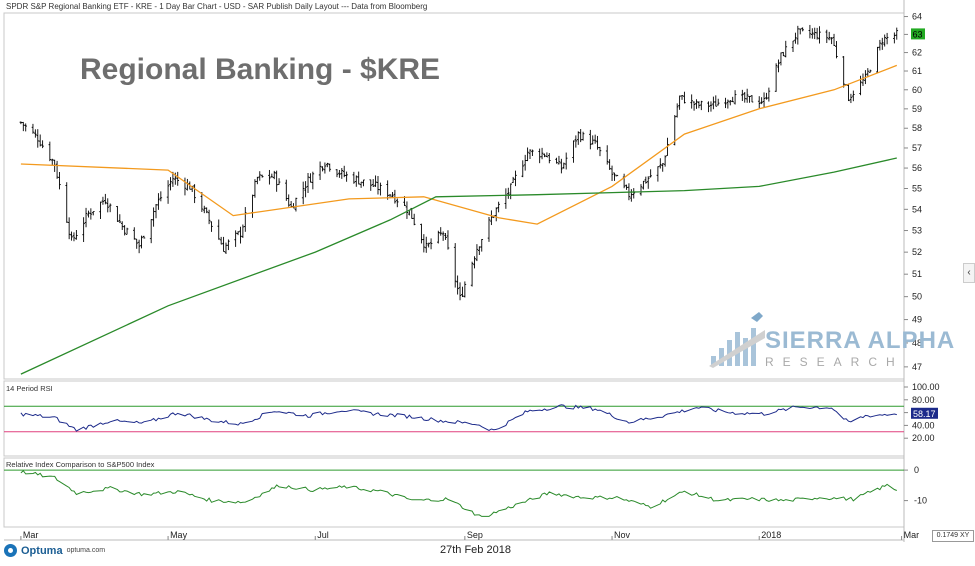 This screenshot has height=566, width=975. I want to click on price-tick-label: 49, so click(917, 320).